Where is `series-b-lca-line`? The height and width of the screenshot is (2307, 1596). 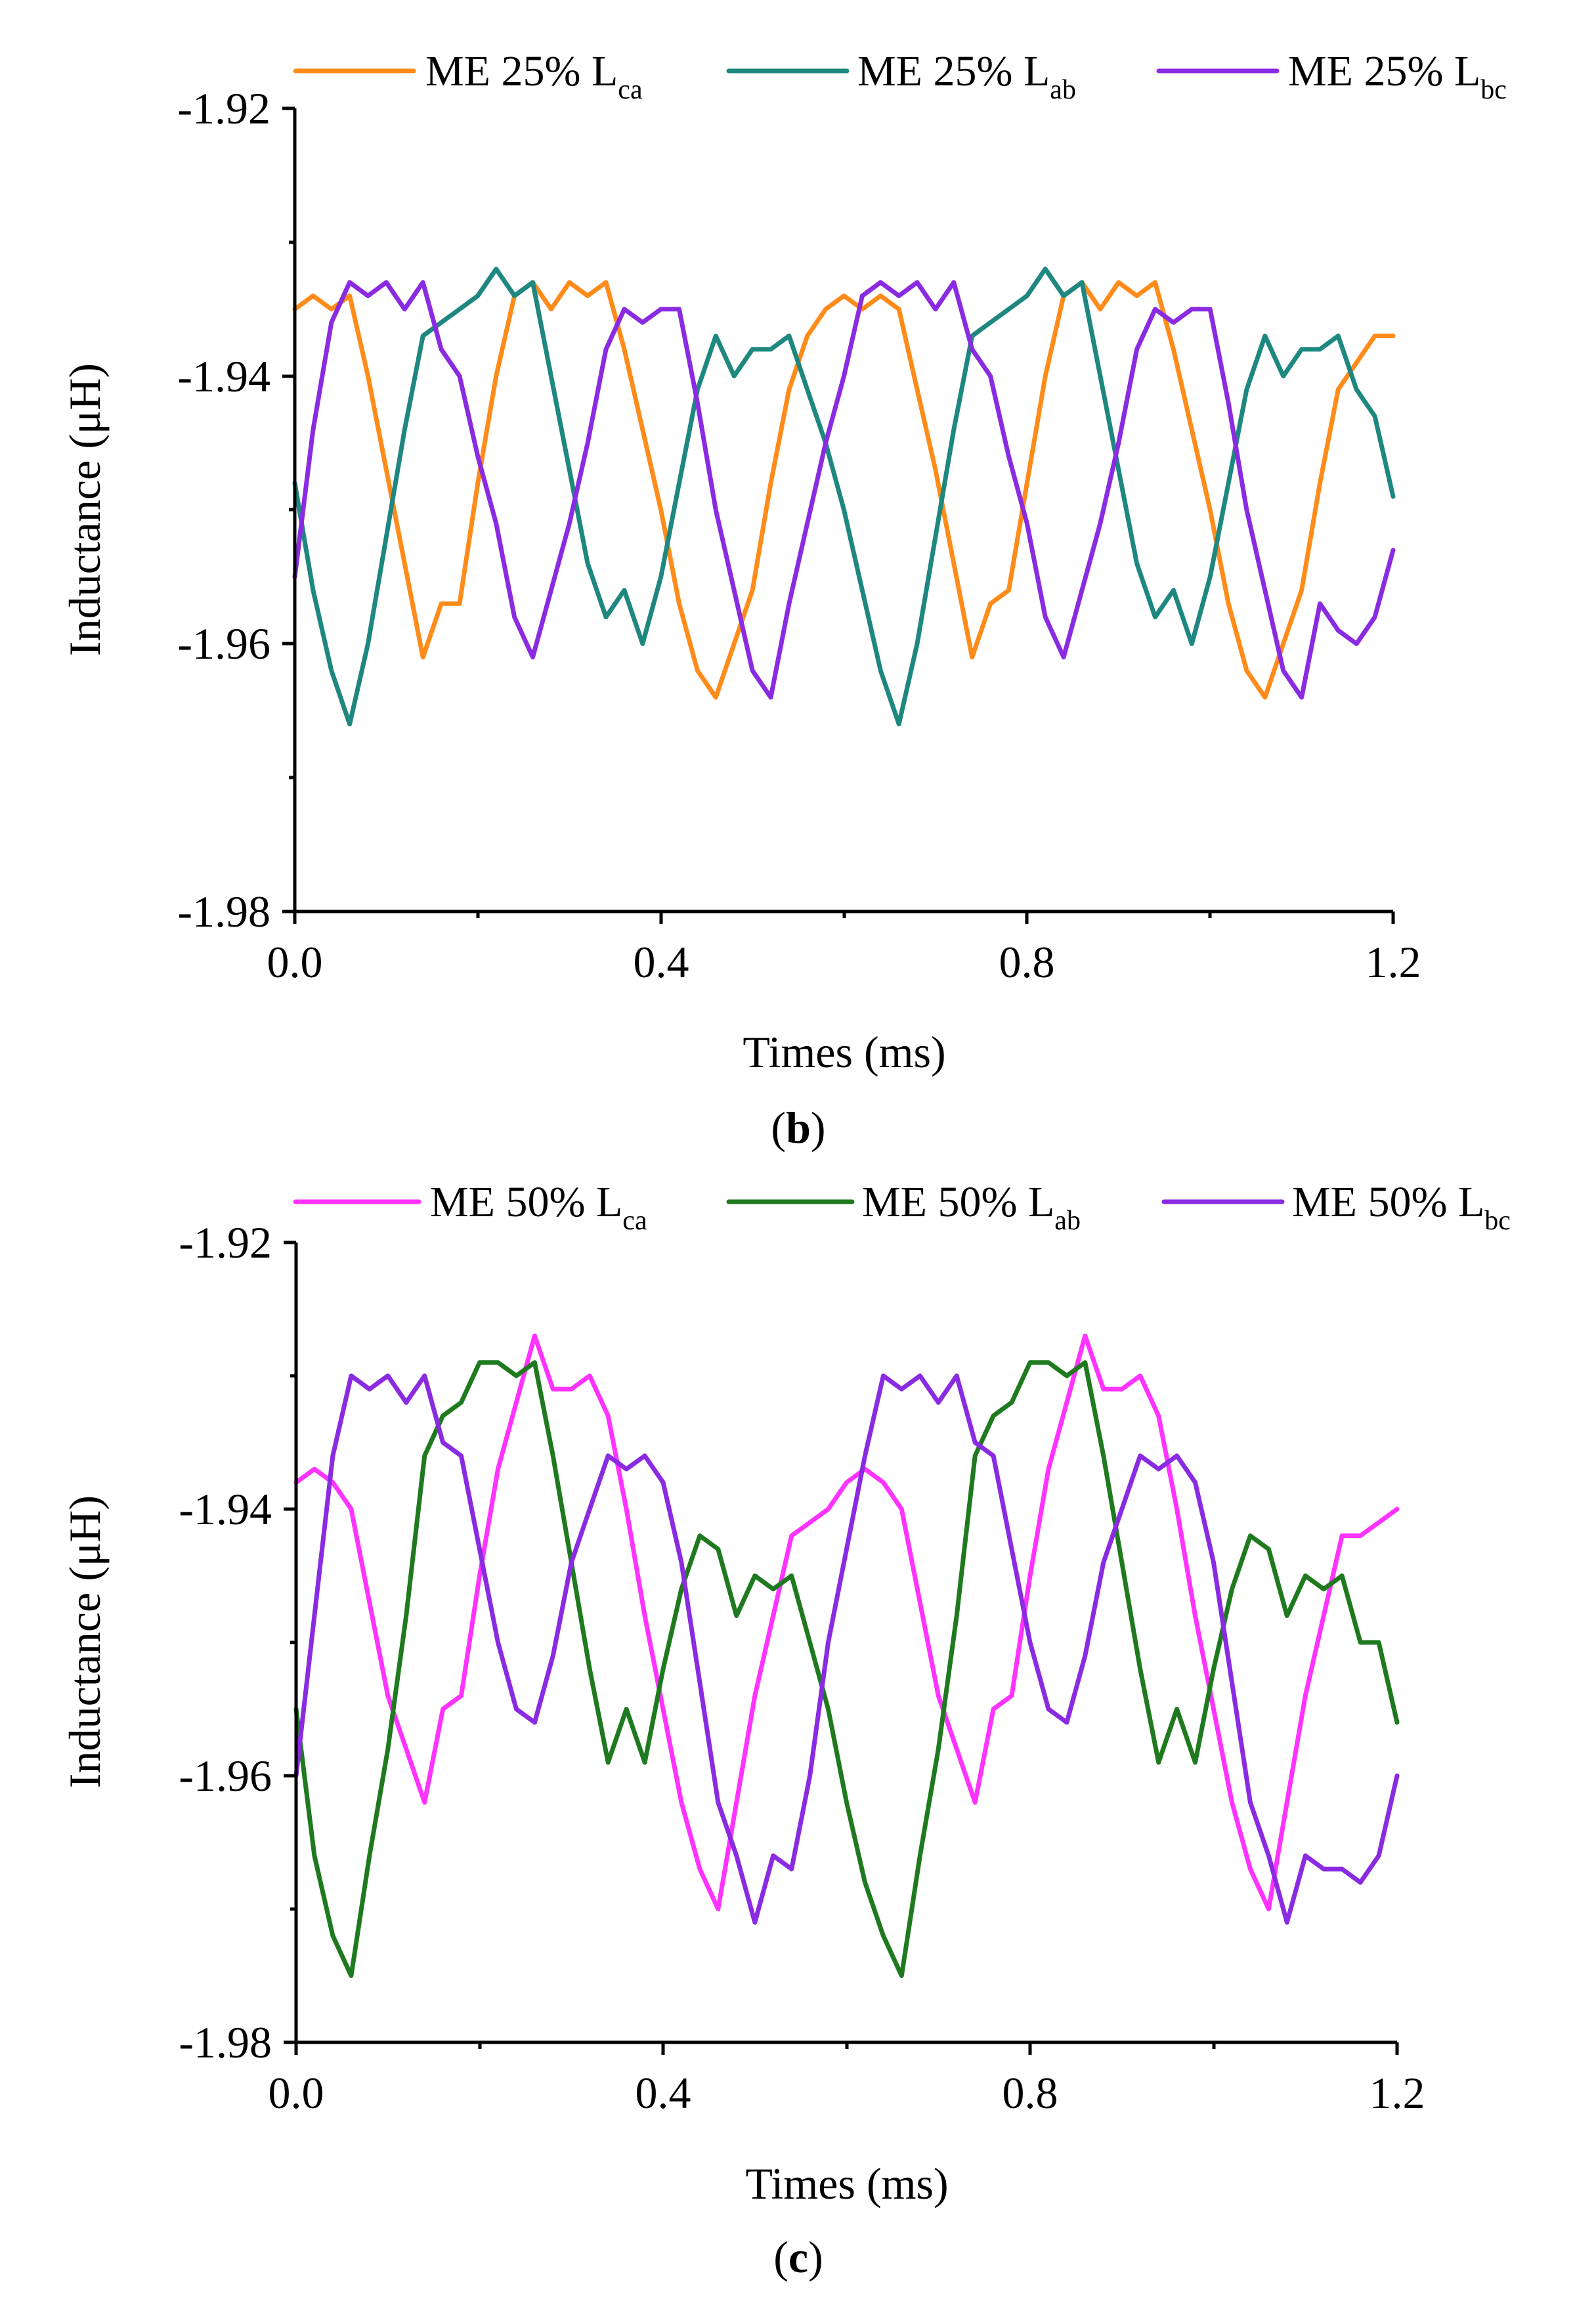
series-b-lca-line is located at coordinates (844, 490).